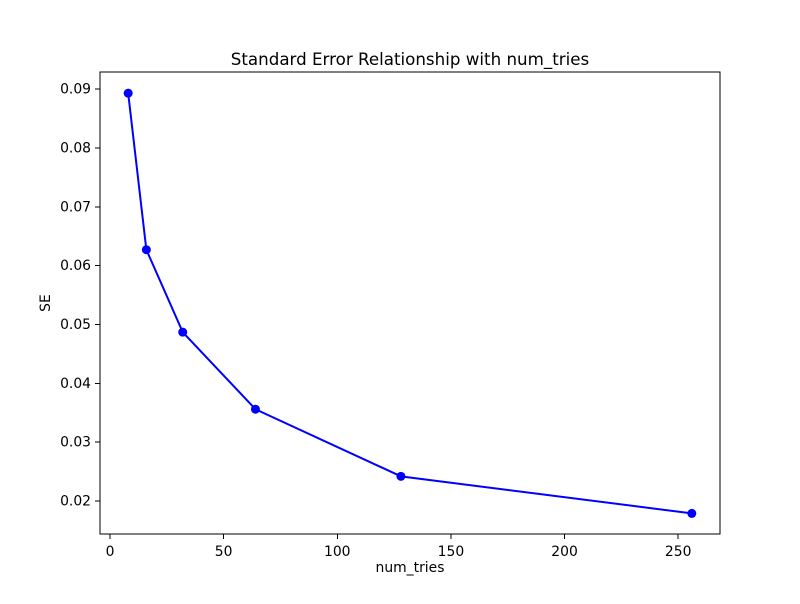  Describe the element at coordinates (451, 552) in the screenshot. I see `x-tick-label: 150` at that location.